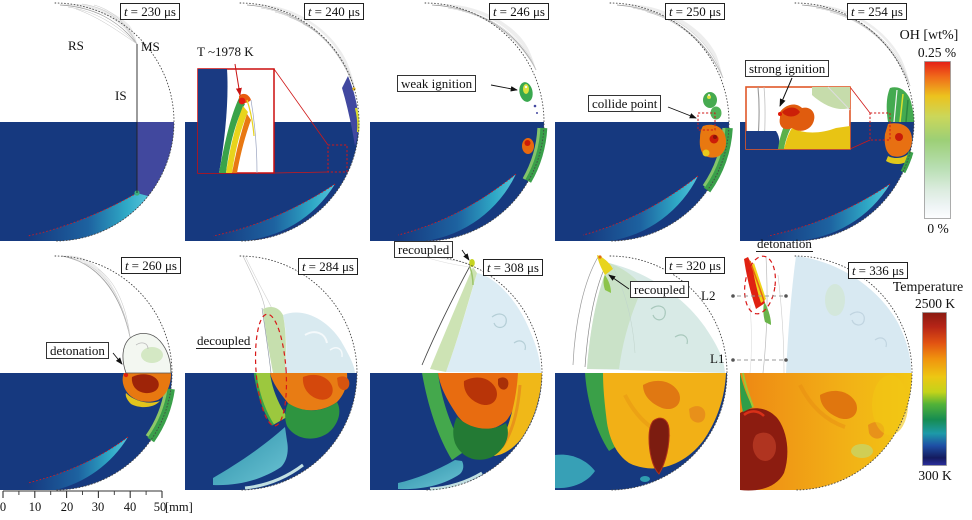 The width and height of the screenshot is (972, 520). I want to click on ruler-unit: [mm], so click(179, 507).